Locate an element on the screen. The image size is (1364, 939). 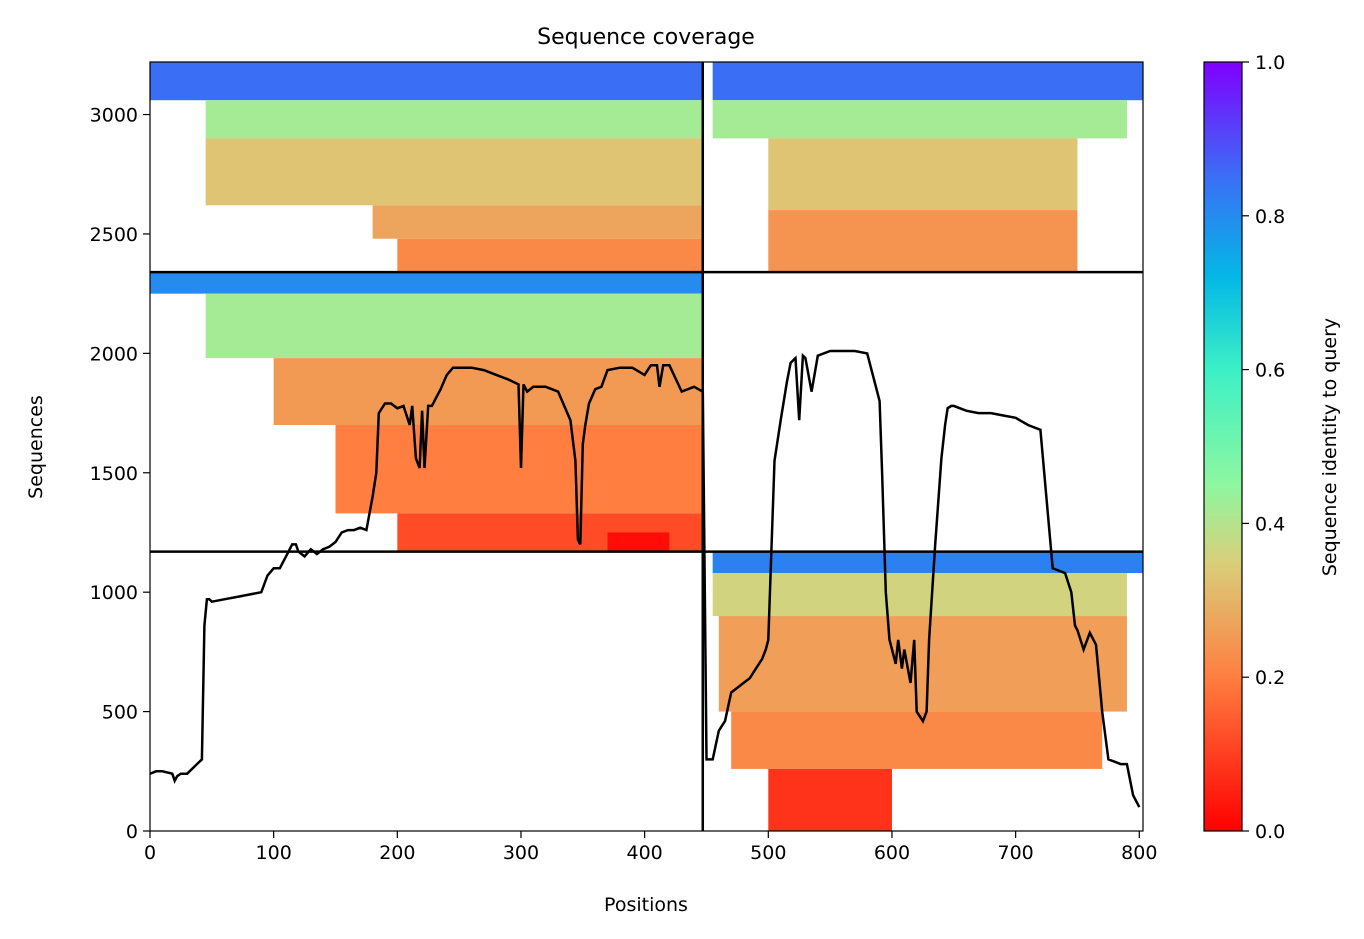
y-tick-label: 1000 is located at coordinates (114, 593).